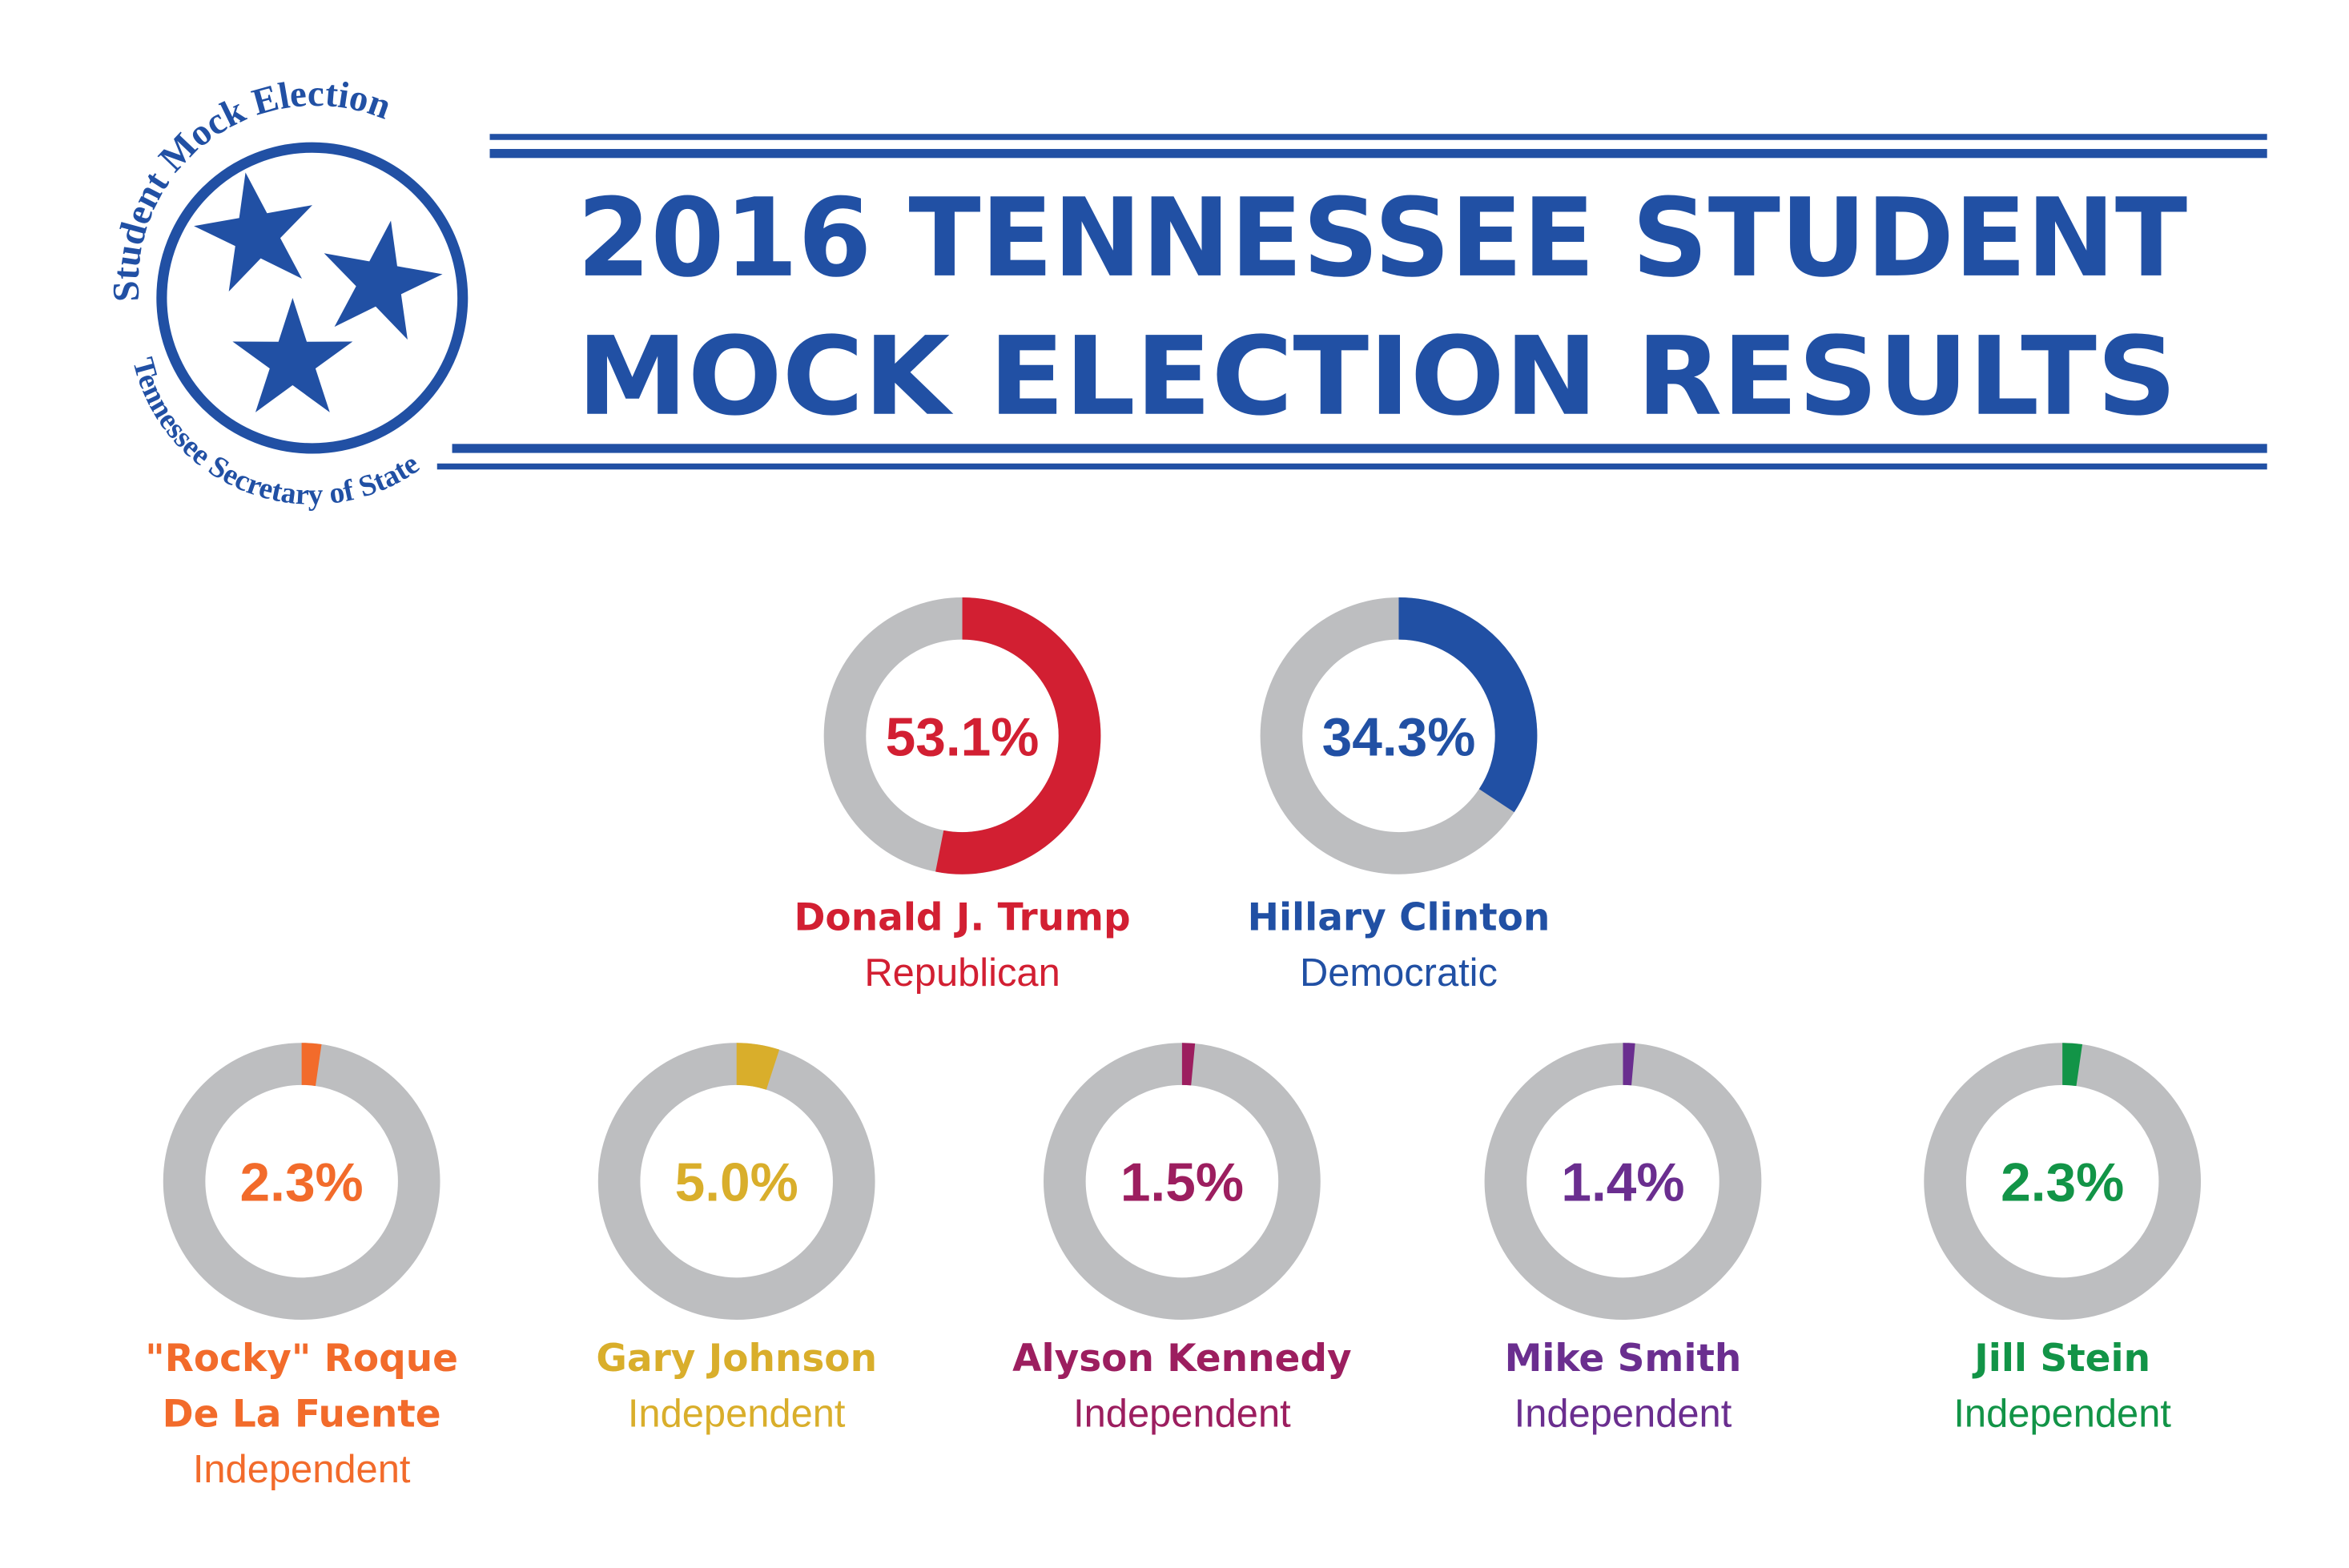 The width and height of the screenshot is (2349, 1568). What do you see at coordinates (736, 1183) in the screenshot?
I see `percent-label: 5.0%` at bounding box center [736, 1183].